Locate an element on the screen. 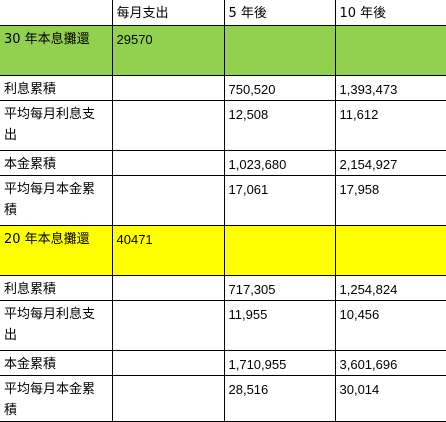 This screenshot has height=422, width=446. section-20yr-10yr is located at coordinates (390, 250).